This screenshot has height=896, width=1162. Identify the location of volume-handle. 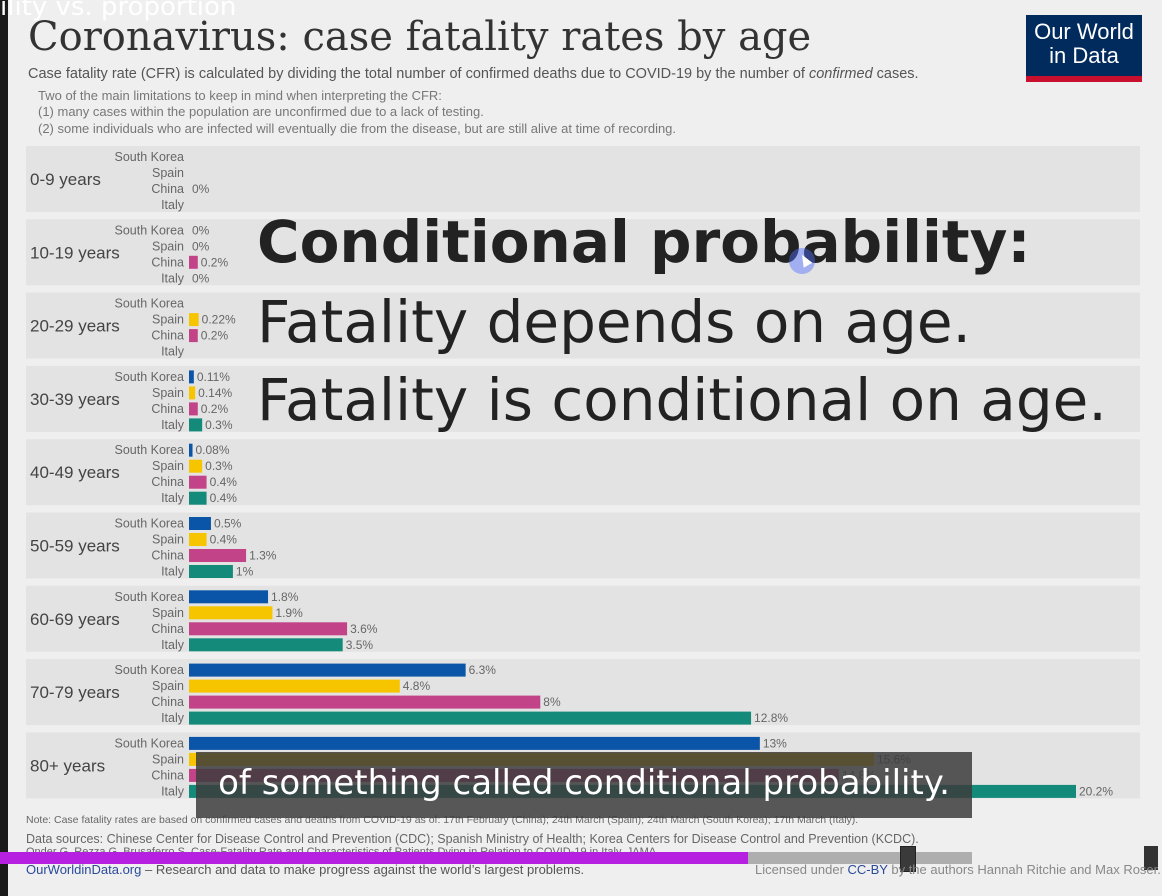
(1151, 858).